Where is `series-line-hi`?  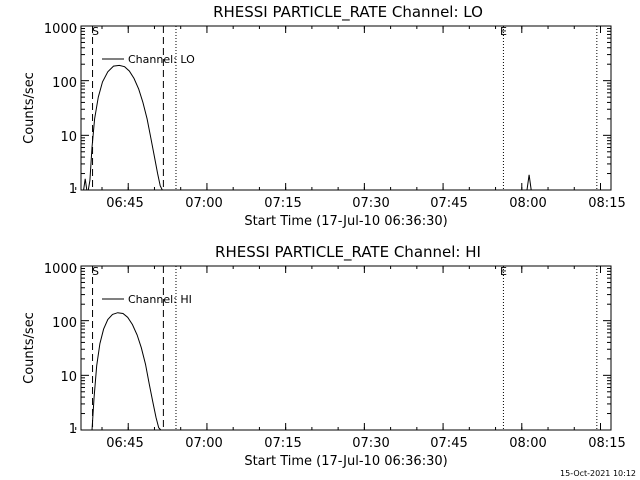
series-line-hi is located at coordinates (126, 371).